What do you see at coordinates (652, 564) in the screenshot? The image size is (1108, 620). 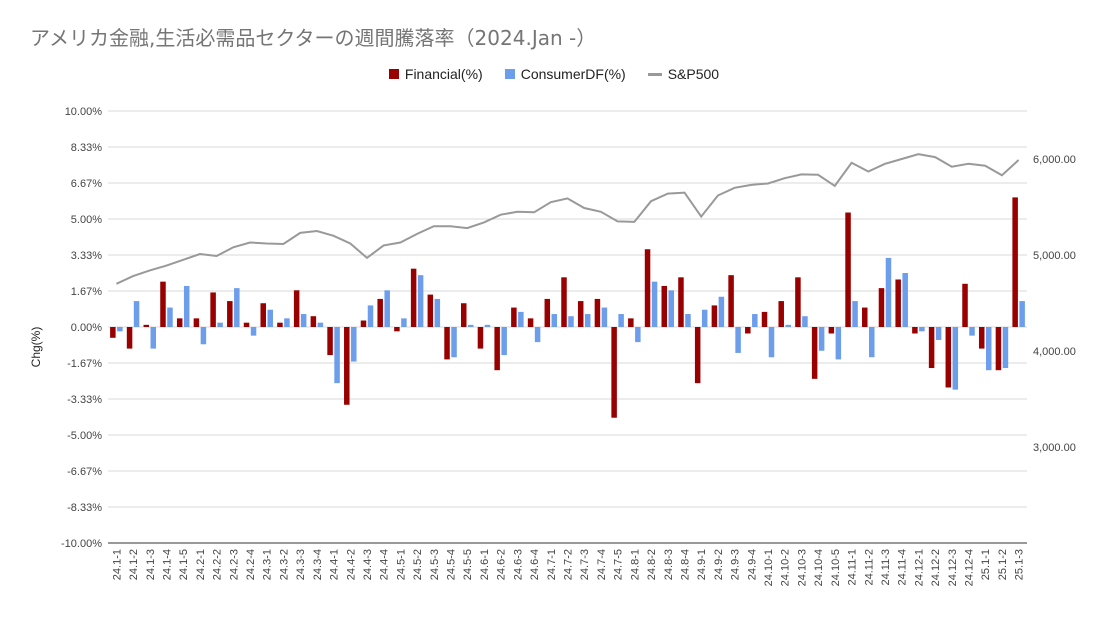 I see `x-tick-label: 24.8-2` at bounding box center [652, 564].